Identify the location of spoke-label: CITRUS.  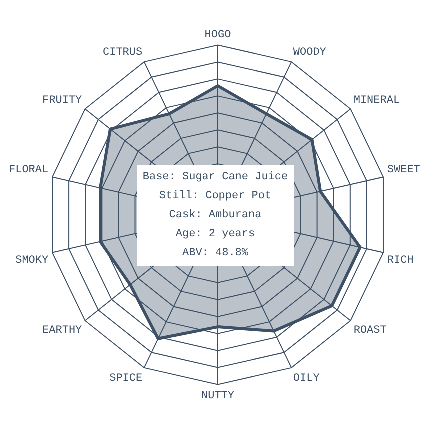
(123, 52).